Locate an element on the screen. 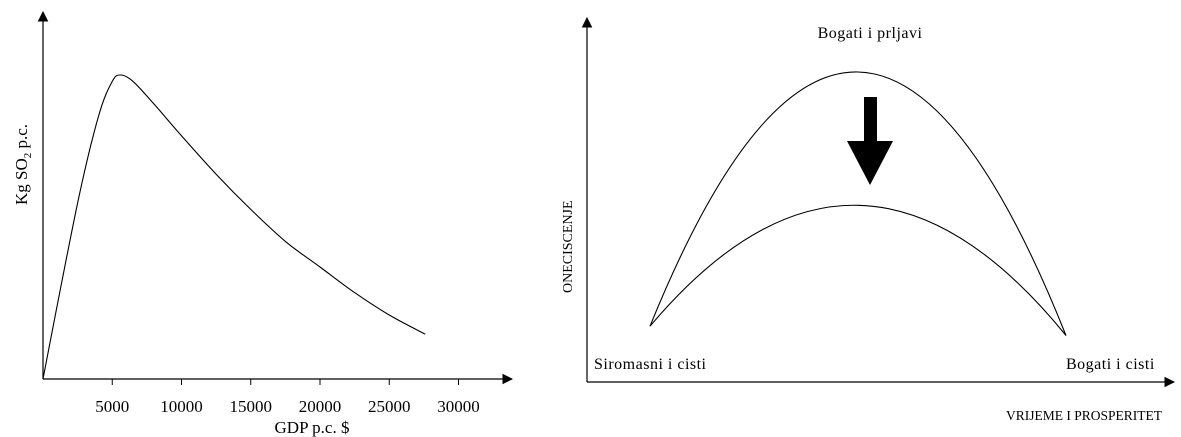 The height and width of the screenshot is (437, 1181). right-x-axis-label: VRIJEME I PROSPERITET is located at coordinates (1084, 415).